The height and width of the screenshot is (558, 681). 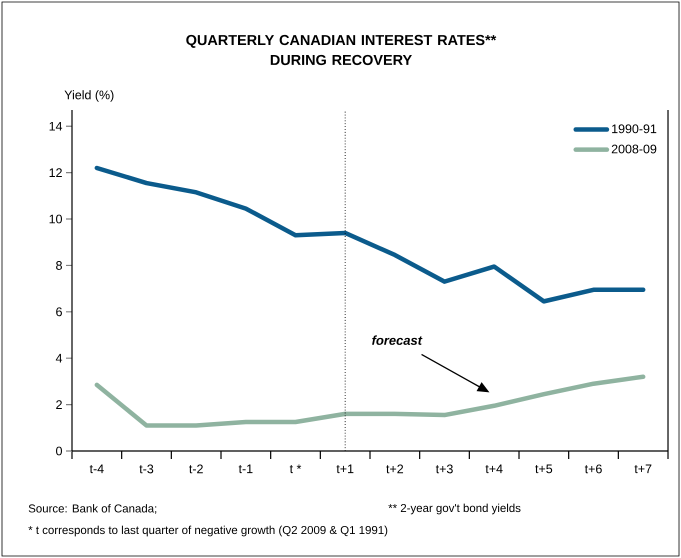 I want to click on source-note: Source: Bank of Canada;, so click(x=92, y=509).